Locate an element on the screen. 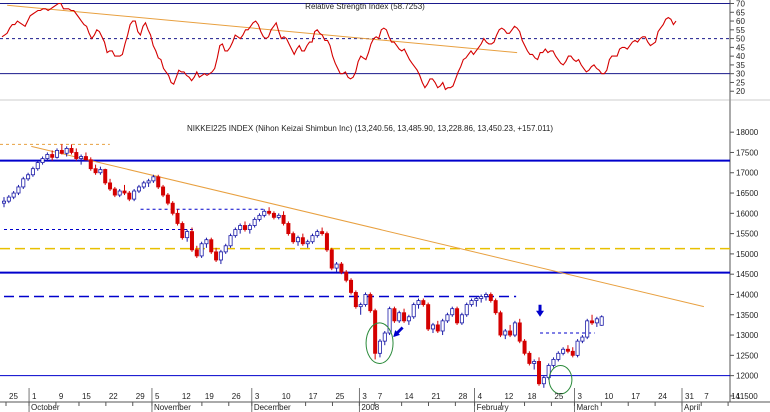 The image size is (770, 412). x-tick-label: 18 is located at coordinates (532, 396).